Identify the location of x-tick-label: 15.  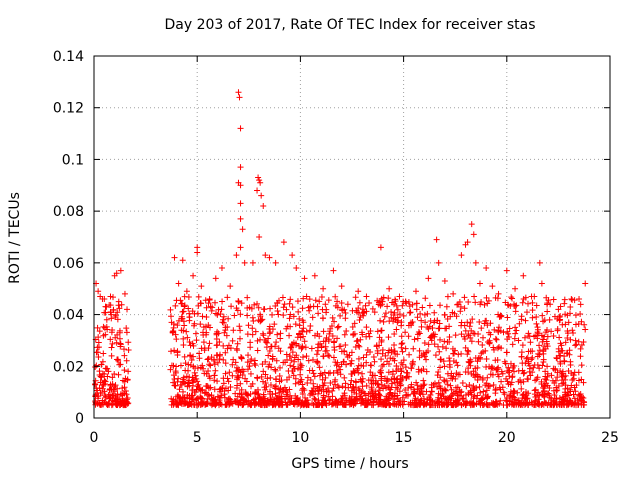
(404, 438).